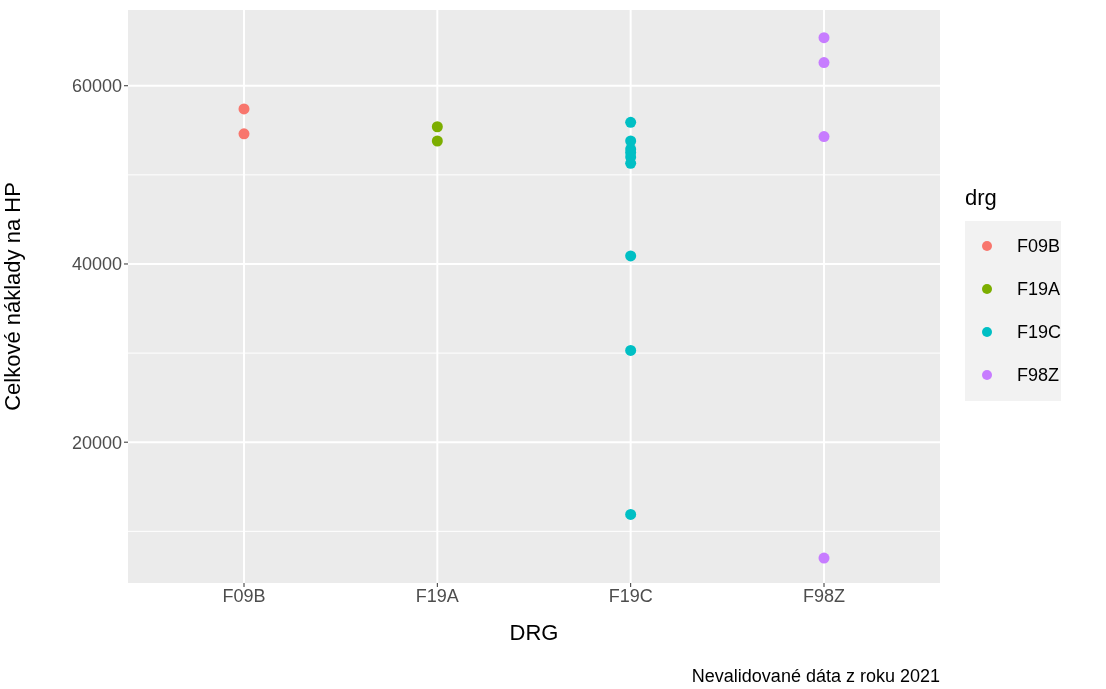  What do you see at coordinates (1039, 246) in the screenshot?
I see `legend-label: F09B` at bounding box center [1039, 246].